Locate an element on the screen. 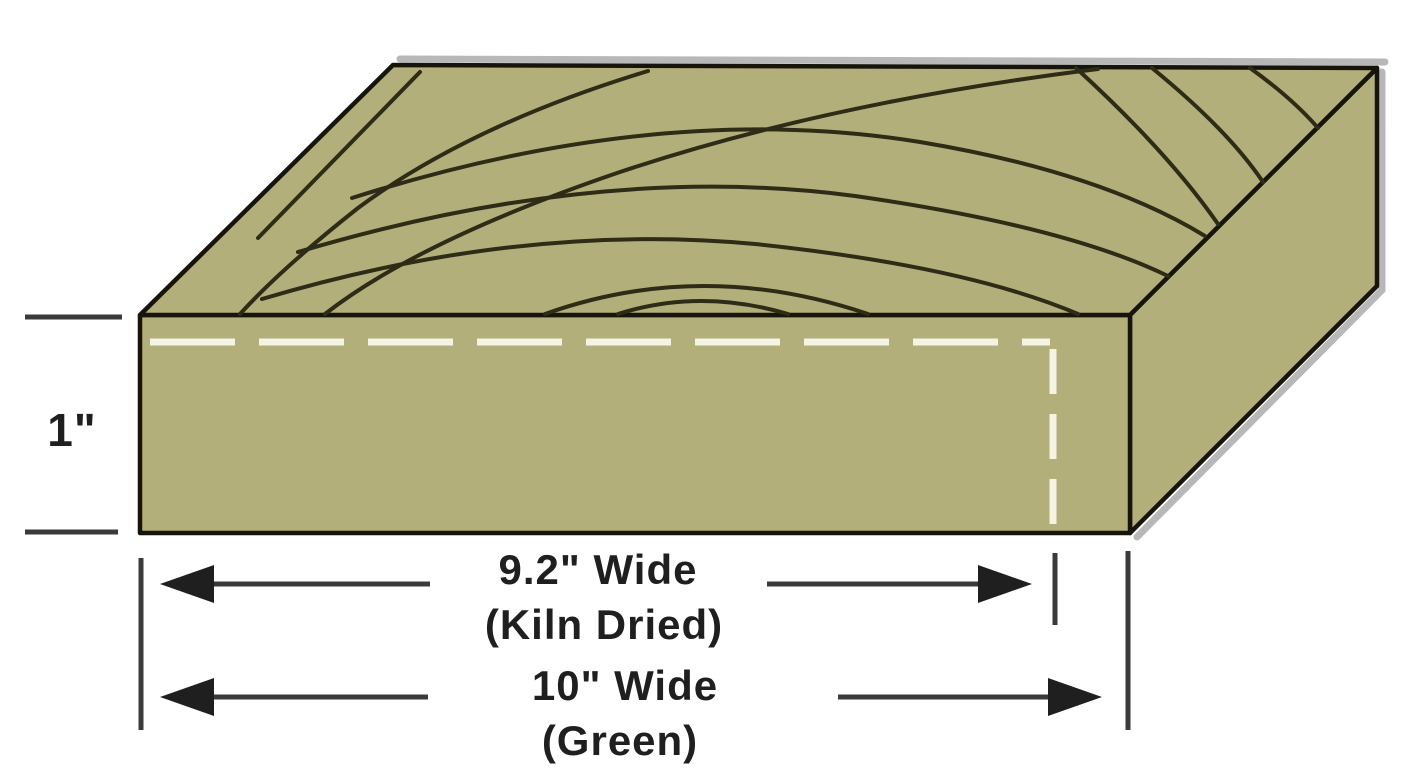 This screenshot has width=1402, height=780. green-arrowhead-right is located at coordinates (1075, 697).